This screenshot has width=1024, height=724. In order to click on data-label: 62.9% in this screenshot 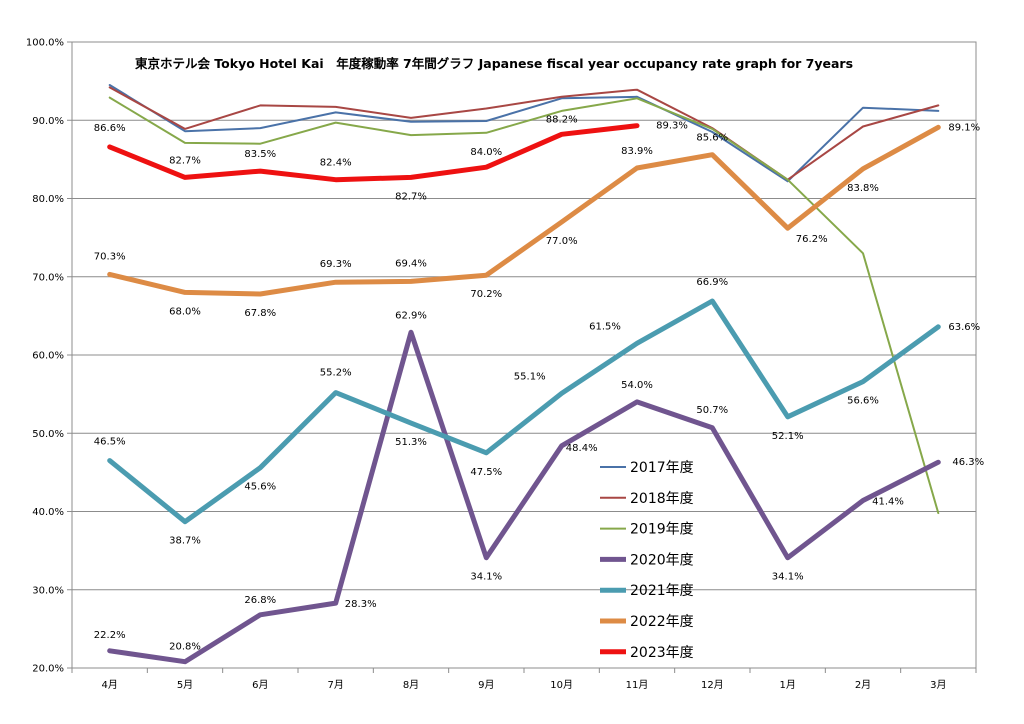, I will do `click(411, 315)`.